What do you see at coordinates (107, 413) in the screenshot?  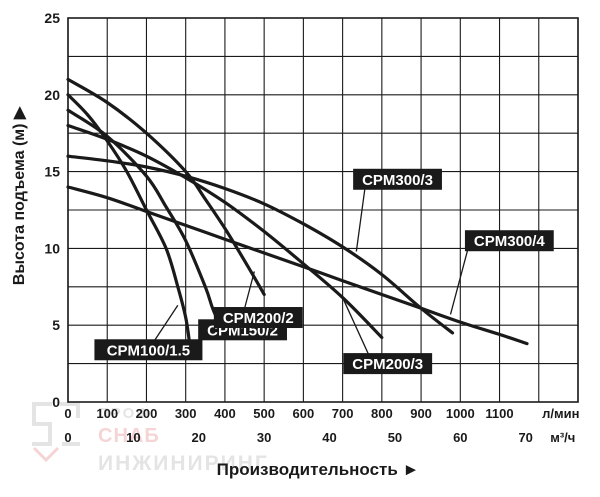 I see `x-tick-label-lpm: 100` at bounding box center [107, 413].